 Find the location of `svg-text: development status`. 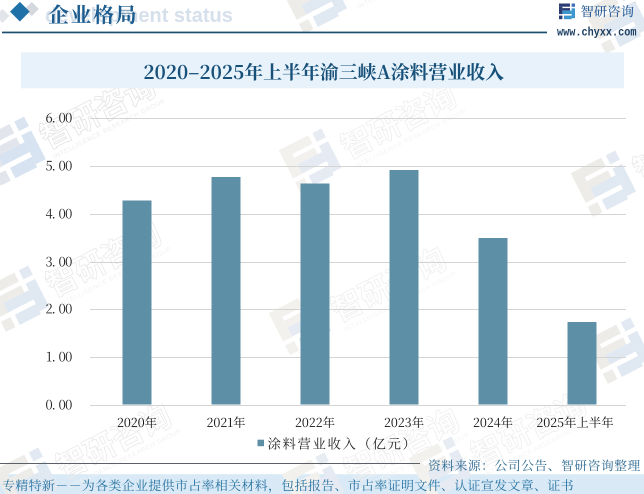

svg-text: development status is located at coordinates (139, 16).